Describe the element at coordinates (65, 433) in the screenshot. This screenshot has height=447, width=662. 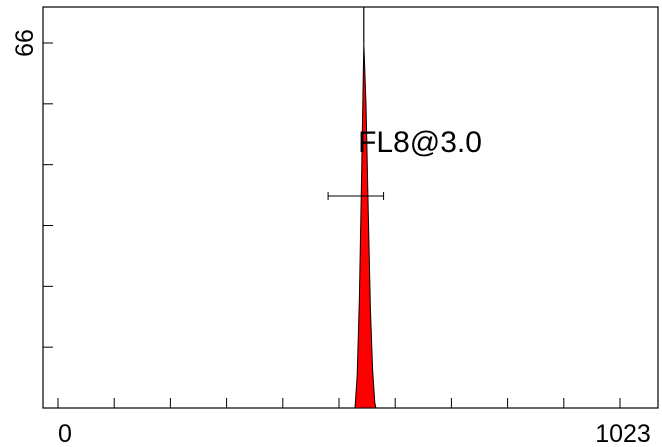
I see `x-tick-label-min: 0` at that location.